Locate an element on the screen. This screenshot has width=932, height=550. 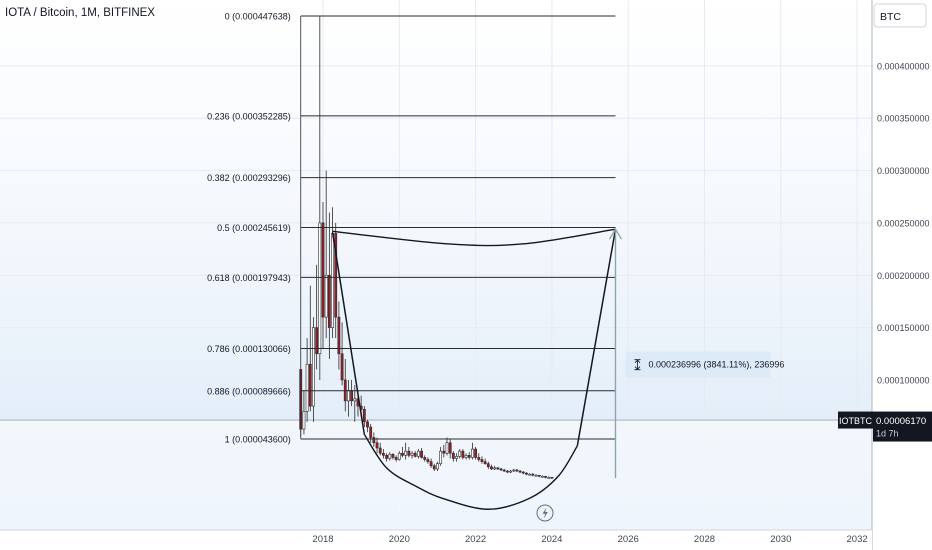
drawn-cup-curve is located at coordinates (470, 472).